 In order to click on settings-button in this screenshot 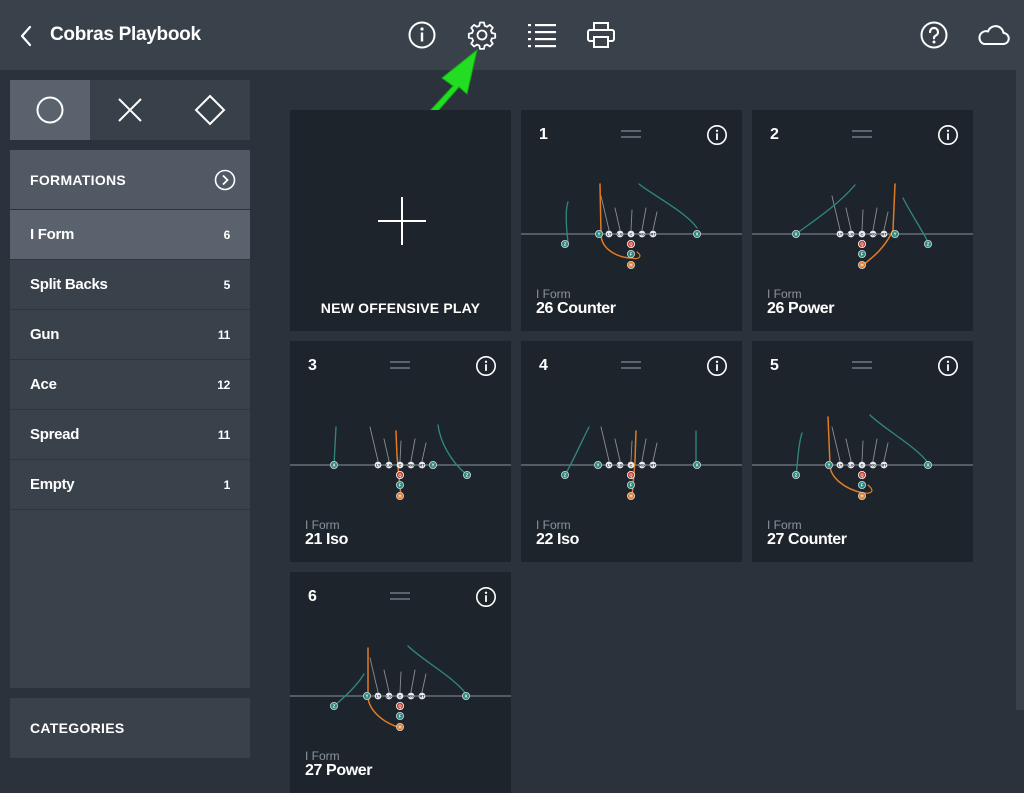, I will do `click(482, 35)`.